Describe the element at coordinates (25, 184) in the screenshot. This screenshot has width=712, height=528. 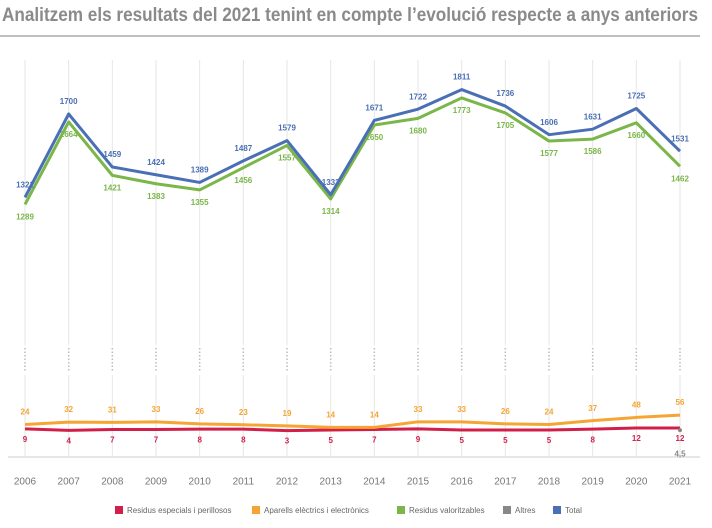
I see `data-label: 1321` at that location.